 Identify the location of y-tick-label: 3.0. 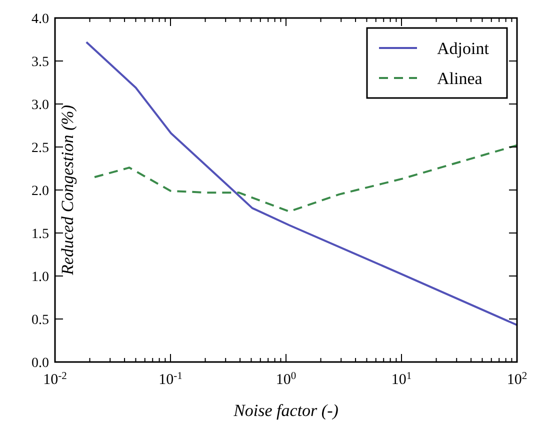
(40, 105).